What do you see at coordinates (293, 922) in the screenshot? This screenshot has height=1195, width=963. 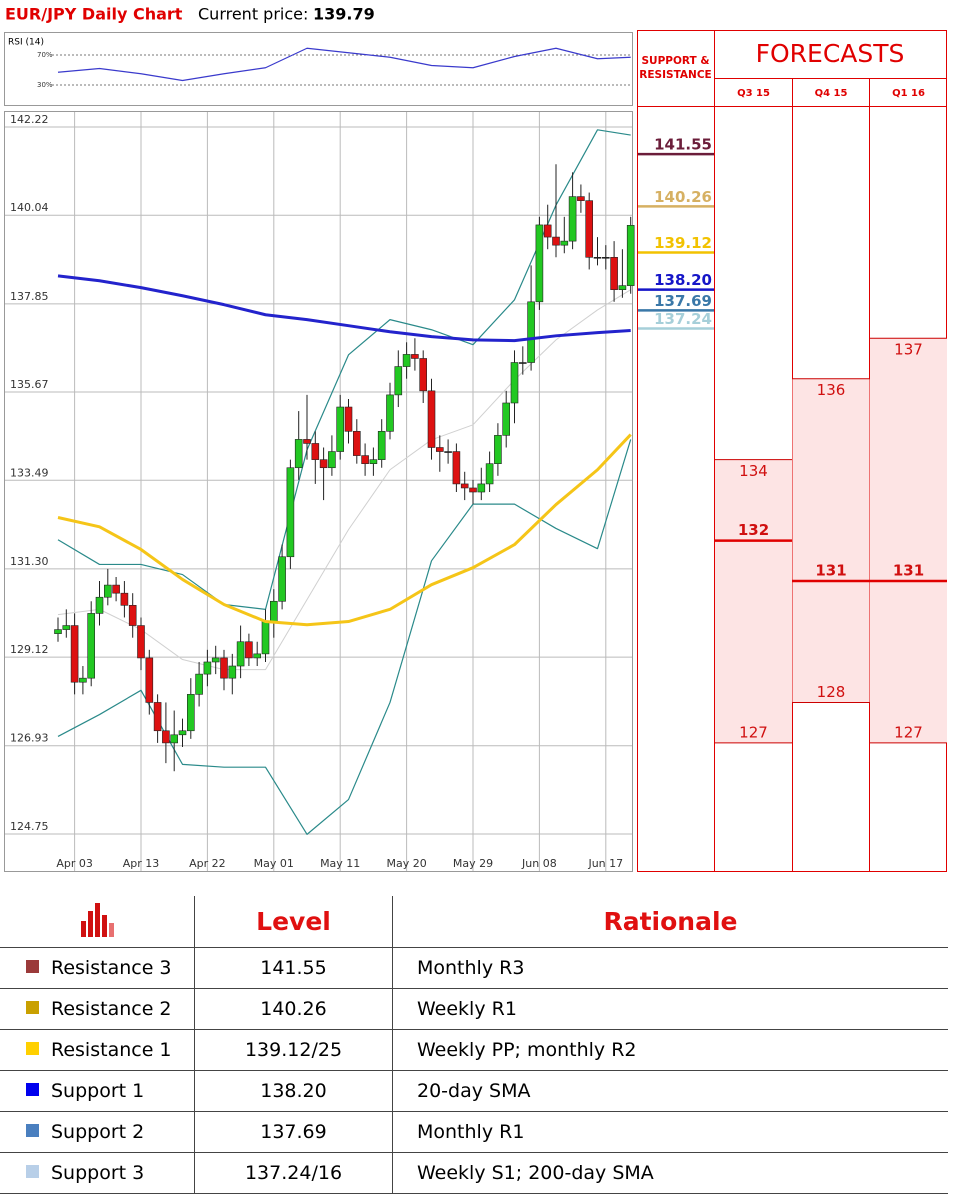 I see `header-level: Level` at bounding box center [293, 922].